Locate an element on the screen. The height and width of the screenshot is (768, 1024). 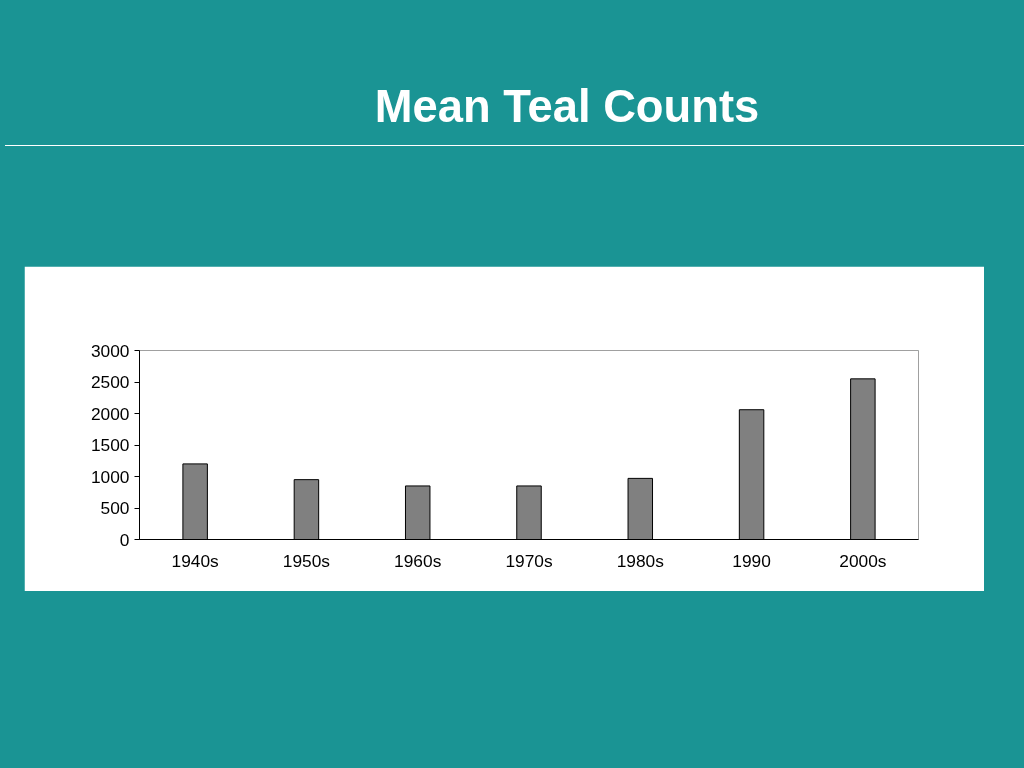
y-tick-label: 0 is located at coordinates (124, 539).